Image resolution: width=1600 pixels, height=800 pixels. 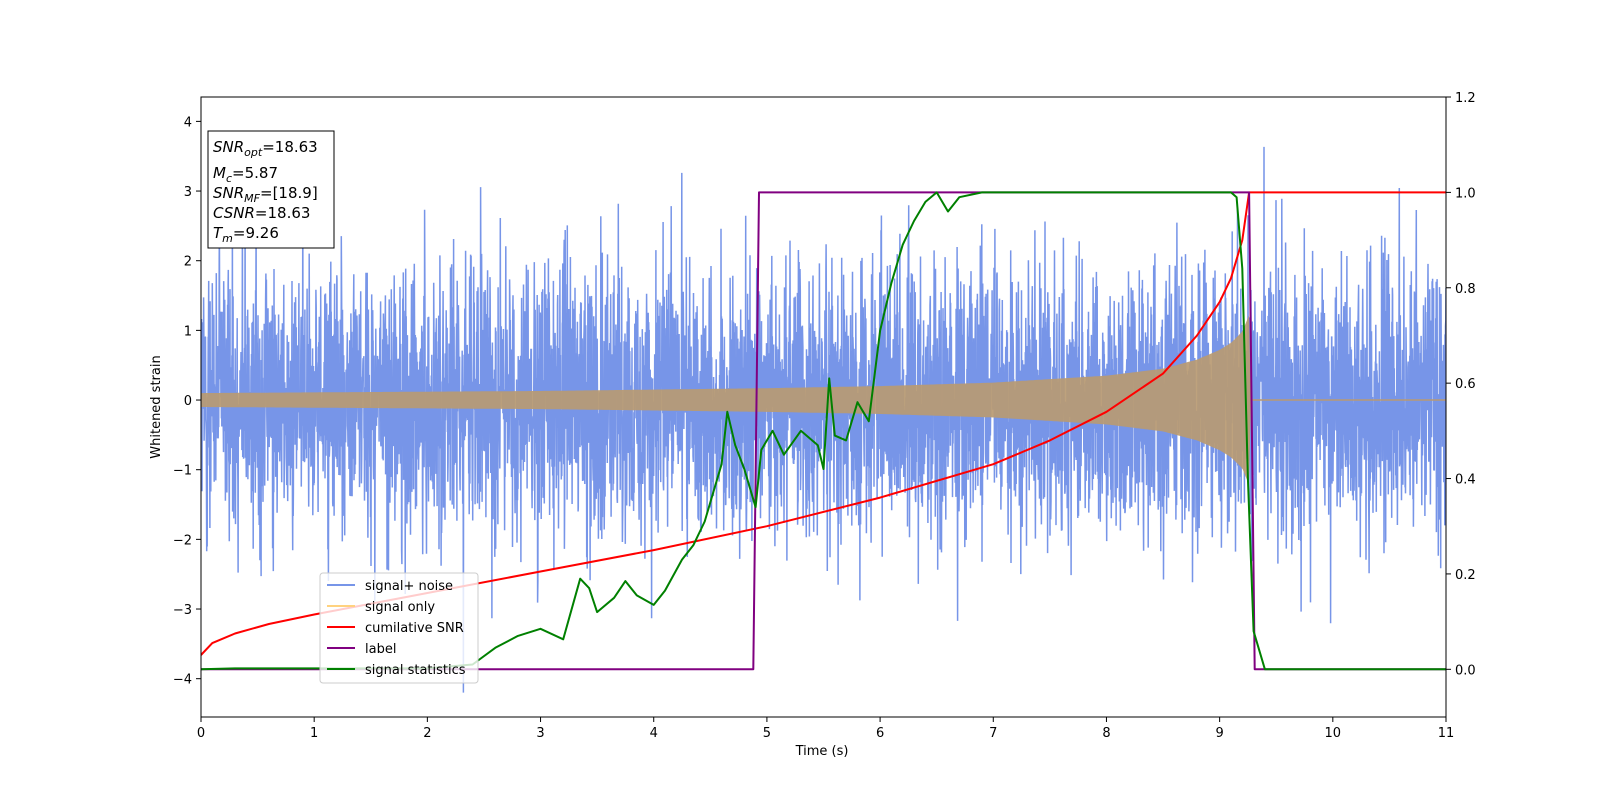 What do you see at coordinates (1465, 384) in the screenshot?
I see `y-right-tick-label: 0.6` at bounding box center [1465, 384].